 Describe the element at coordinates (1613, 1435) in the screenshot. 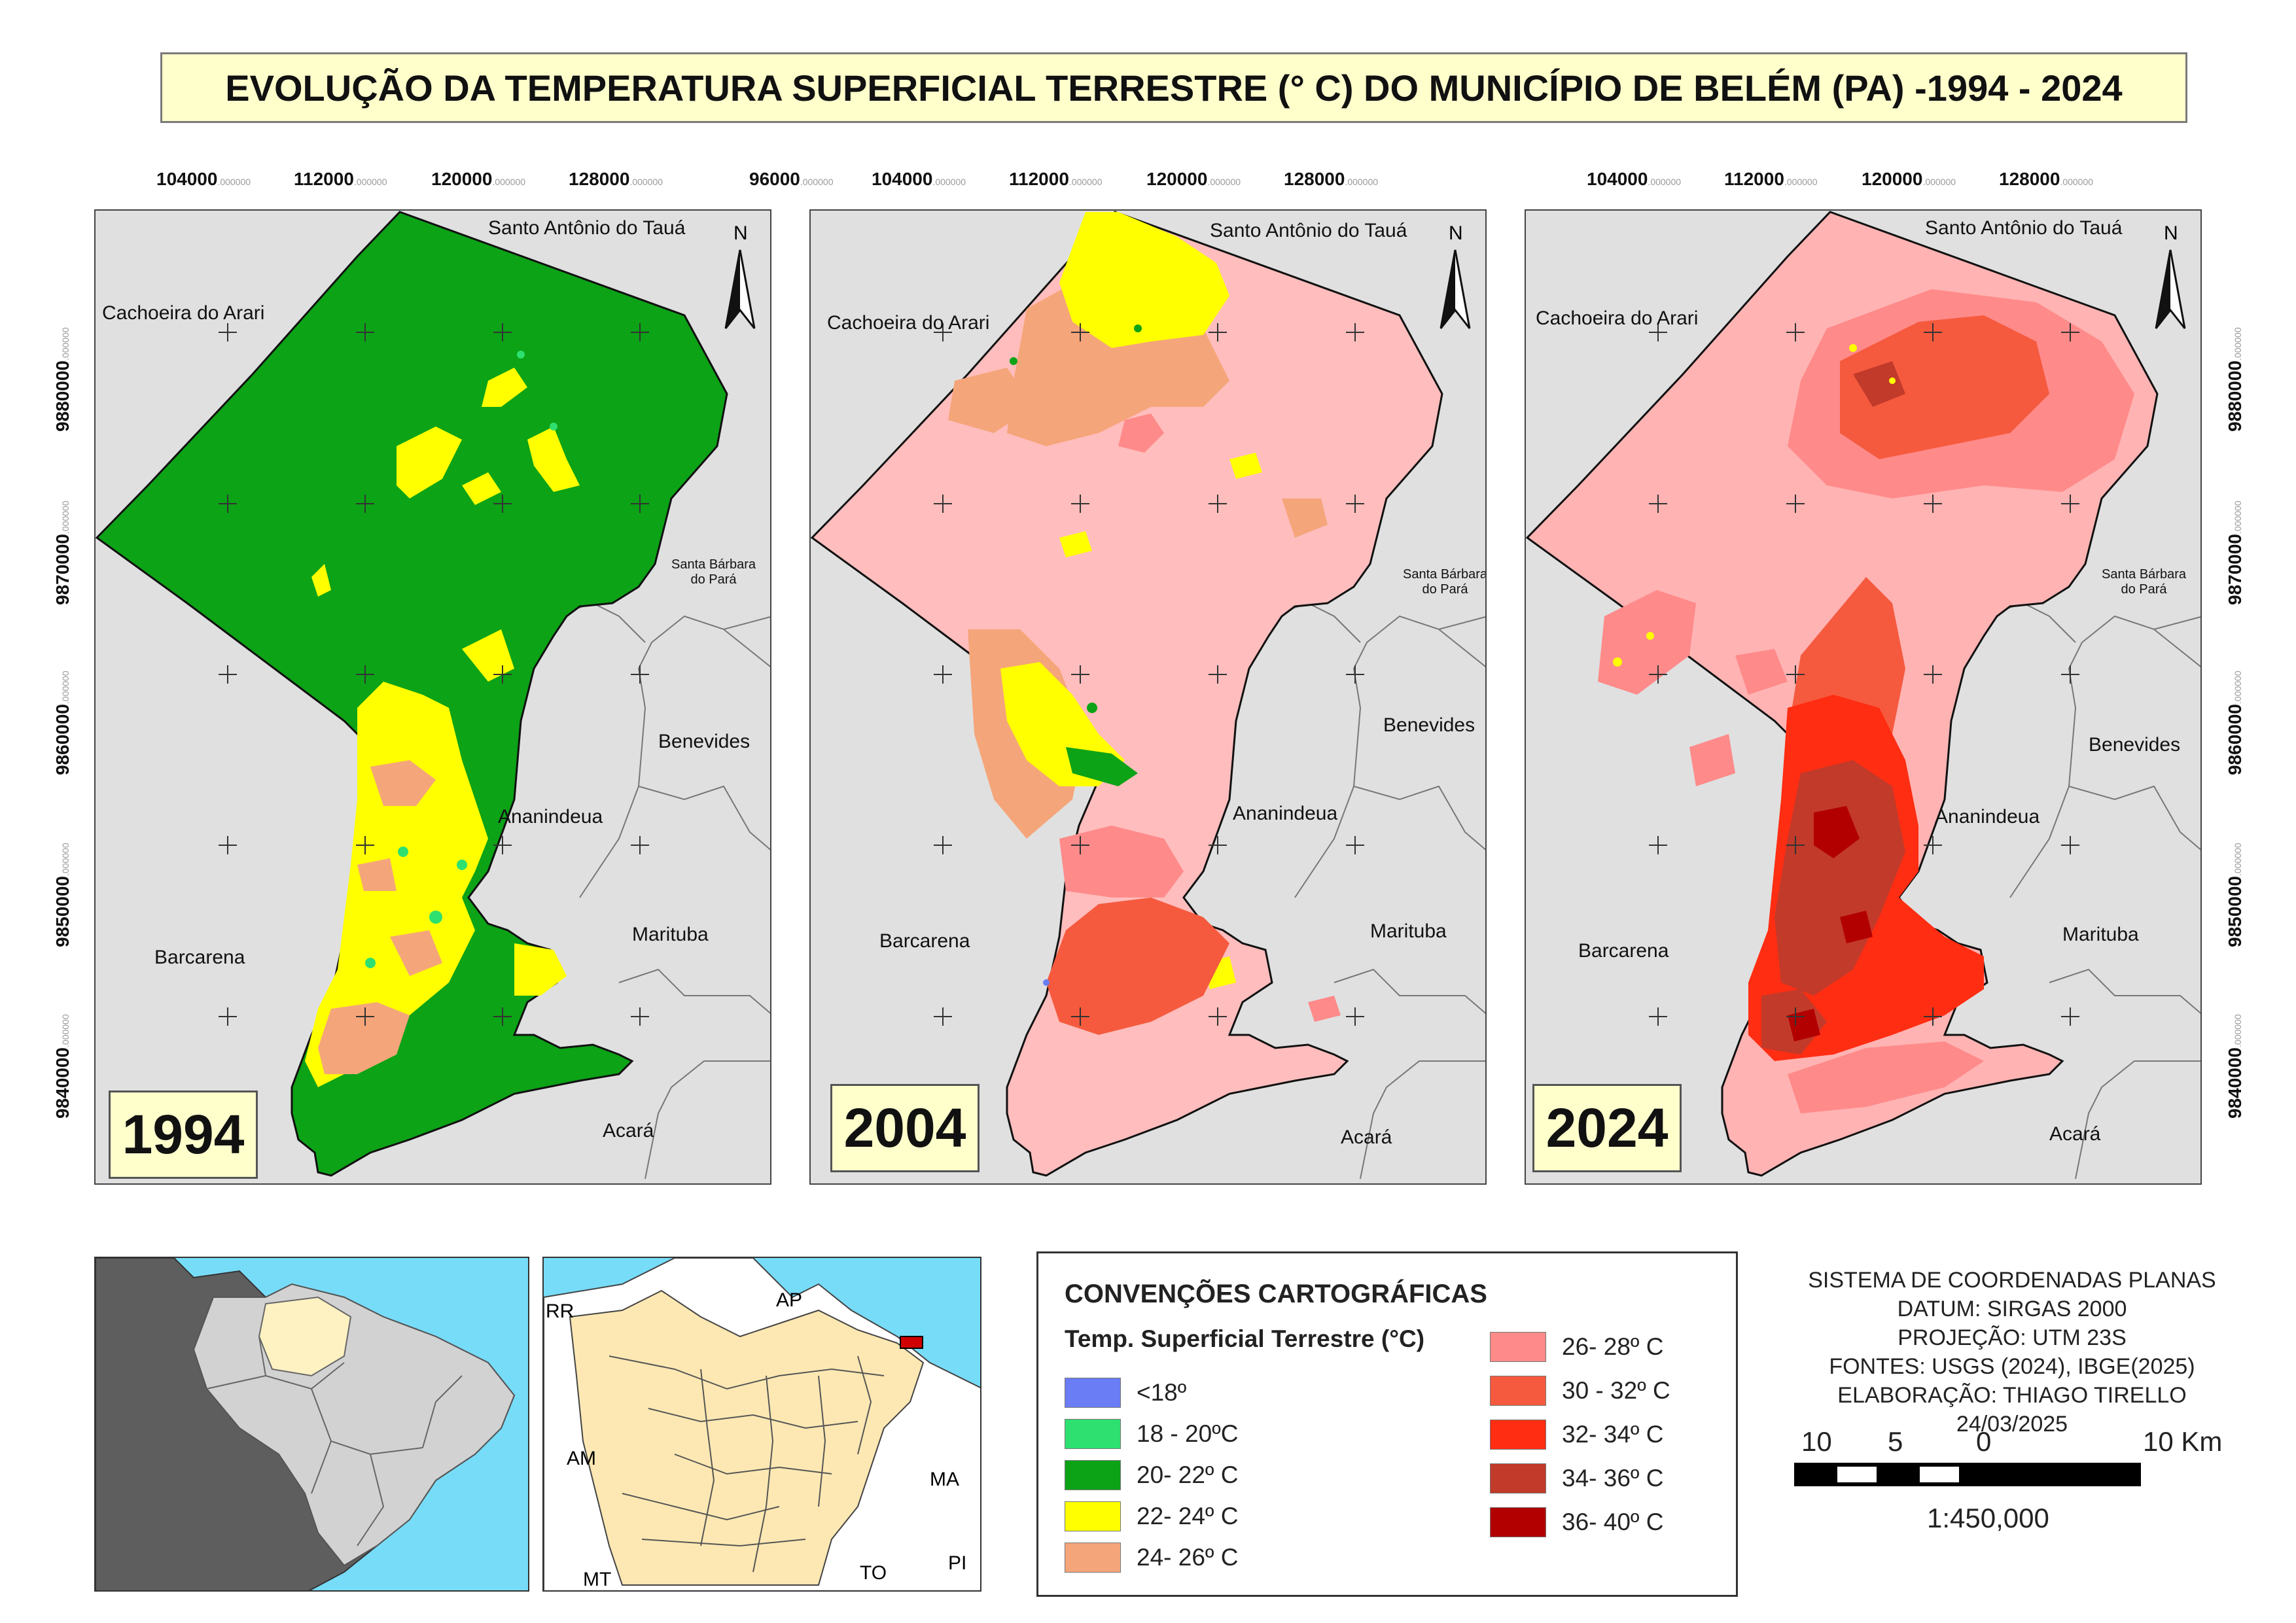

I see `legend-label: 32- 34º C` at that location.